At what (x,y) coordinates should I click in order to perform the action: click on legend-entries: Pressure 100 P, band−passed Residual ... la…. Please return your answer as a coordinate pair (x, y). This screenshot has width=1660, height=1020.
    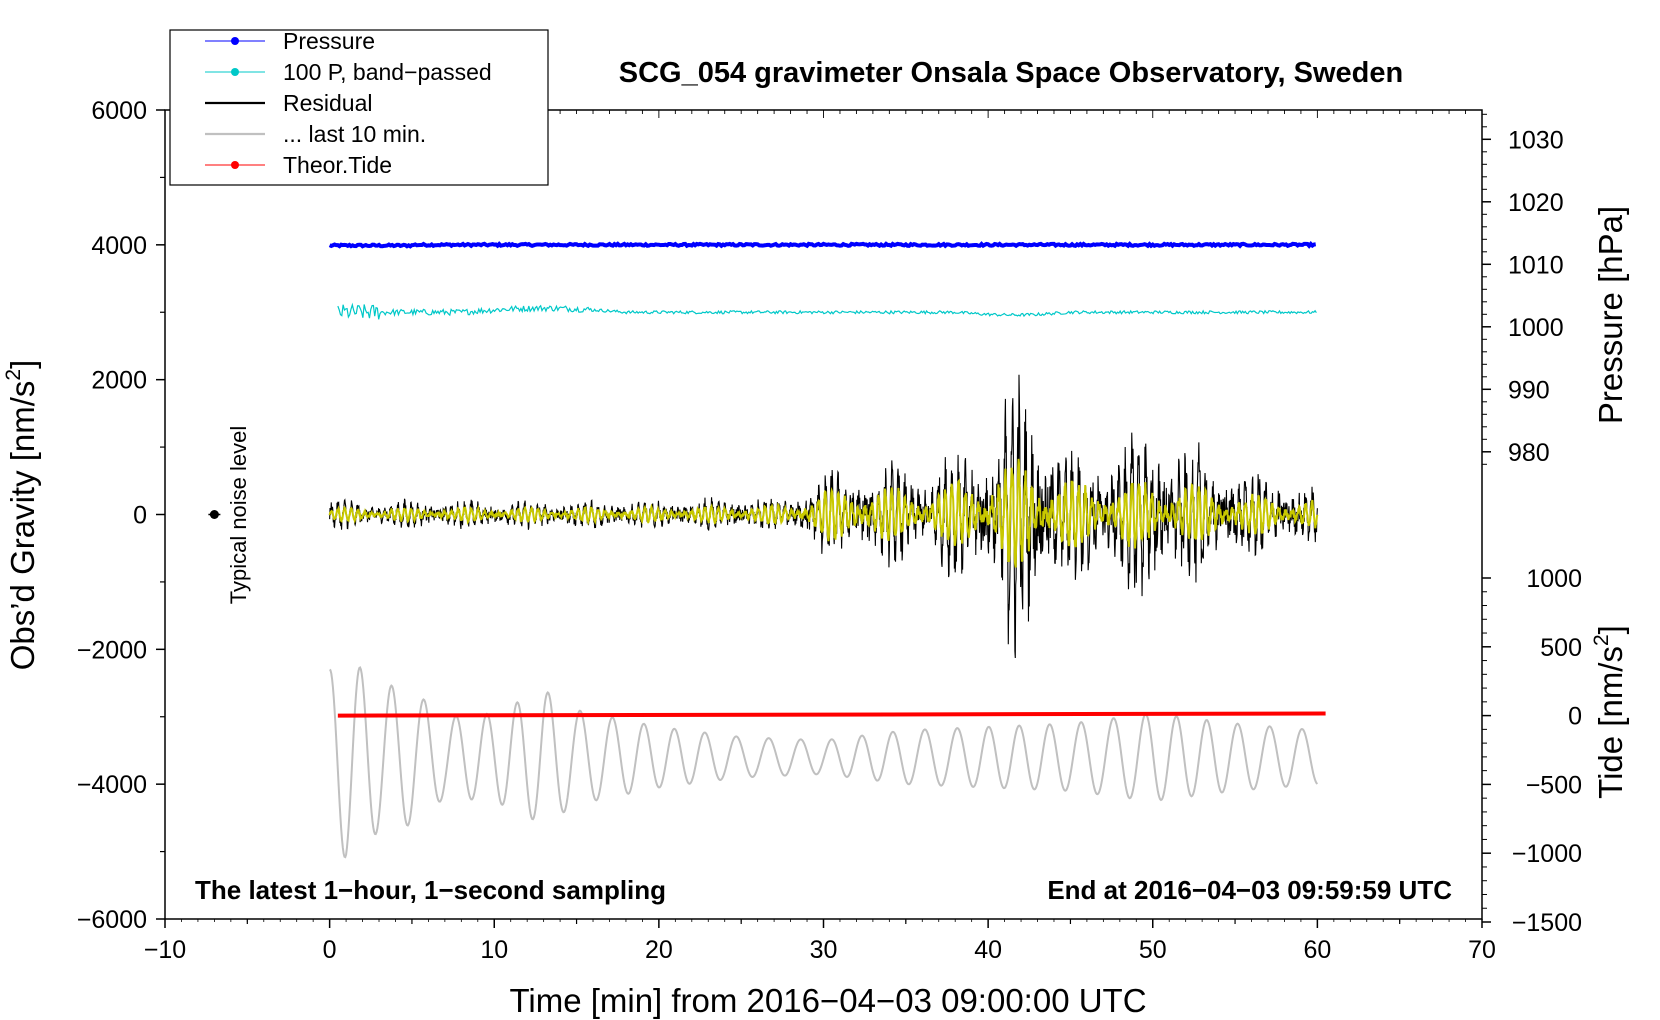
    Looking at the image, I should click on (348, 103).